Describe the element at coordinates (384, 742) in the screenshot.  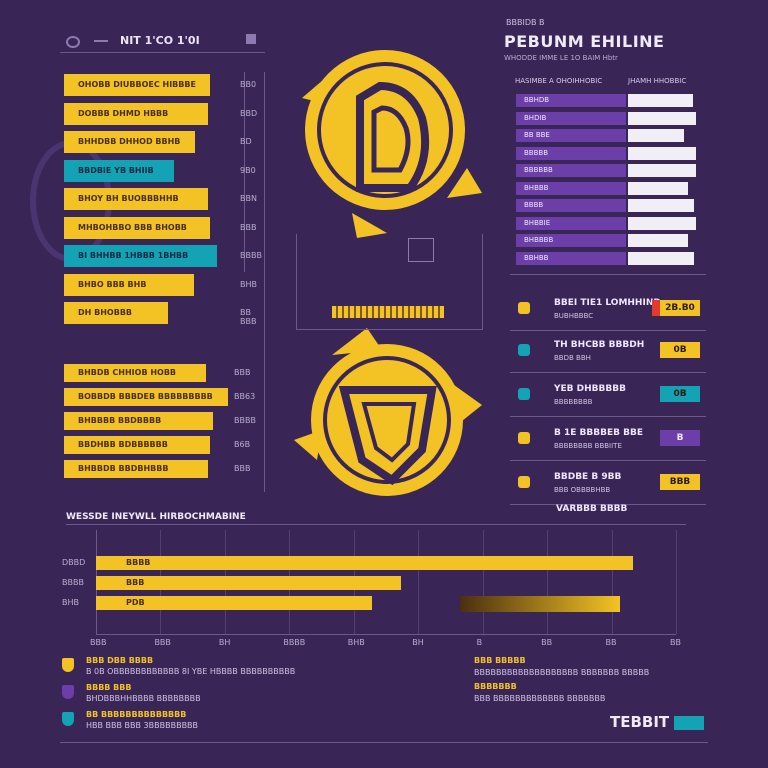
I see `footer-bottom-rule` at that location.